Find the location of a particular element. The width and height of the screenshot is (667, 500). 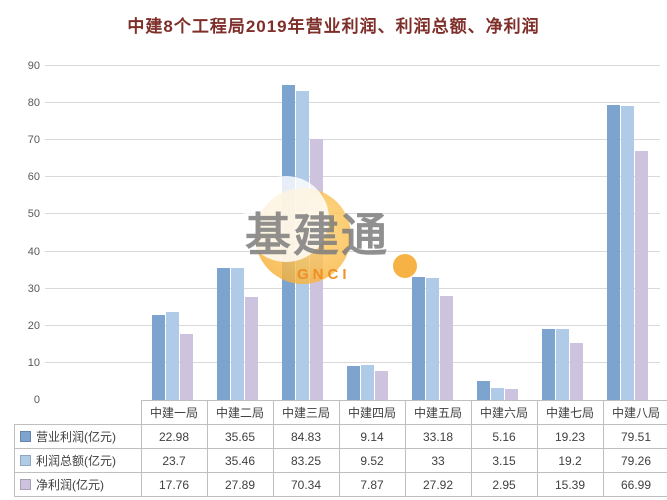

value-cell: 9.52 is located at coordinates (372, 460).